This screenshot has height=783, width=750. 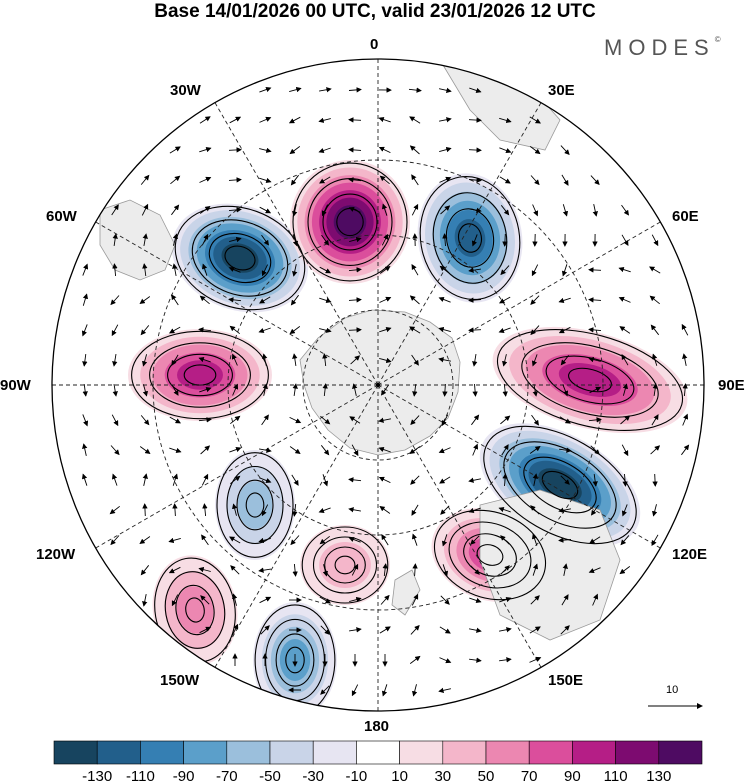 What do you see at coordinates (350, 222) in the screenshot?
I see `streamline-high-30w` at bounding box center [350, 222].